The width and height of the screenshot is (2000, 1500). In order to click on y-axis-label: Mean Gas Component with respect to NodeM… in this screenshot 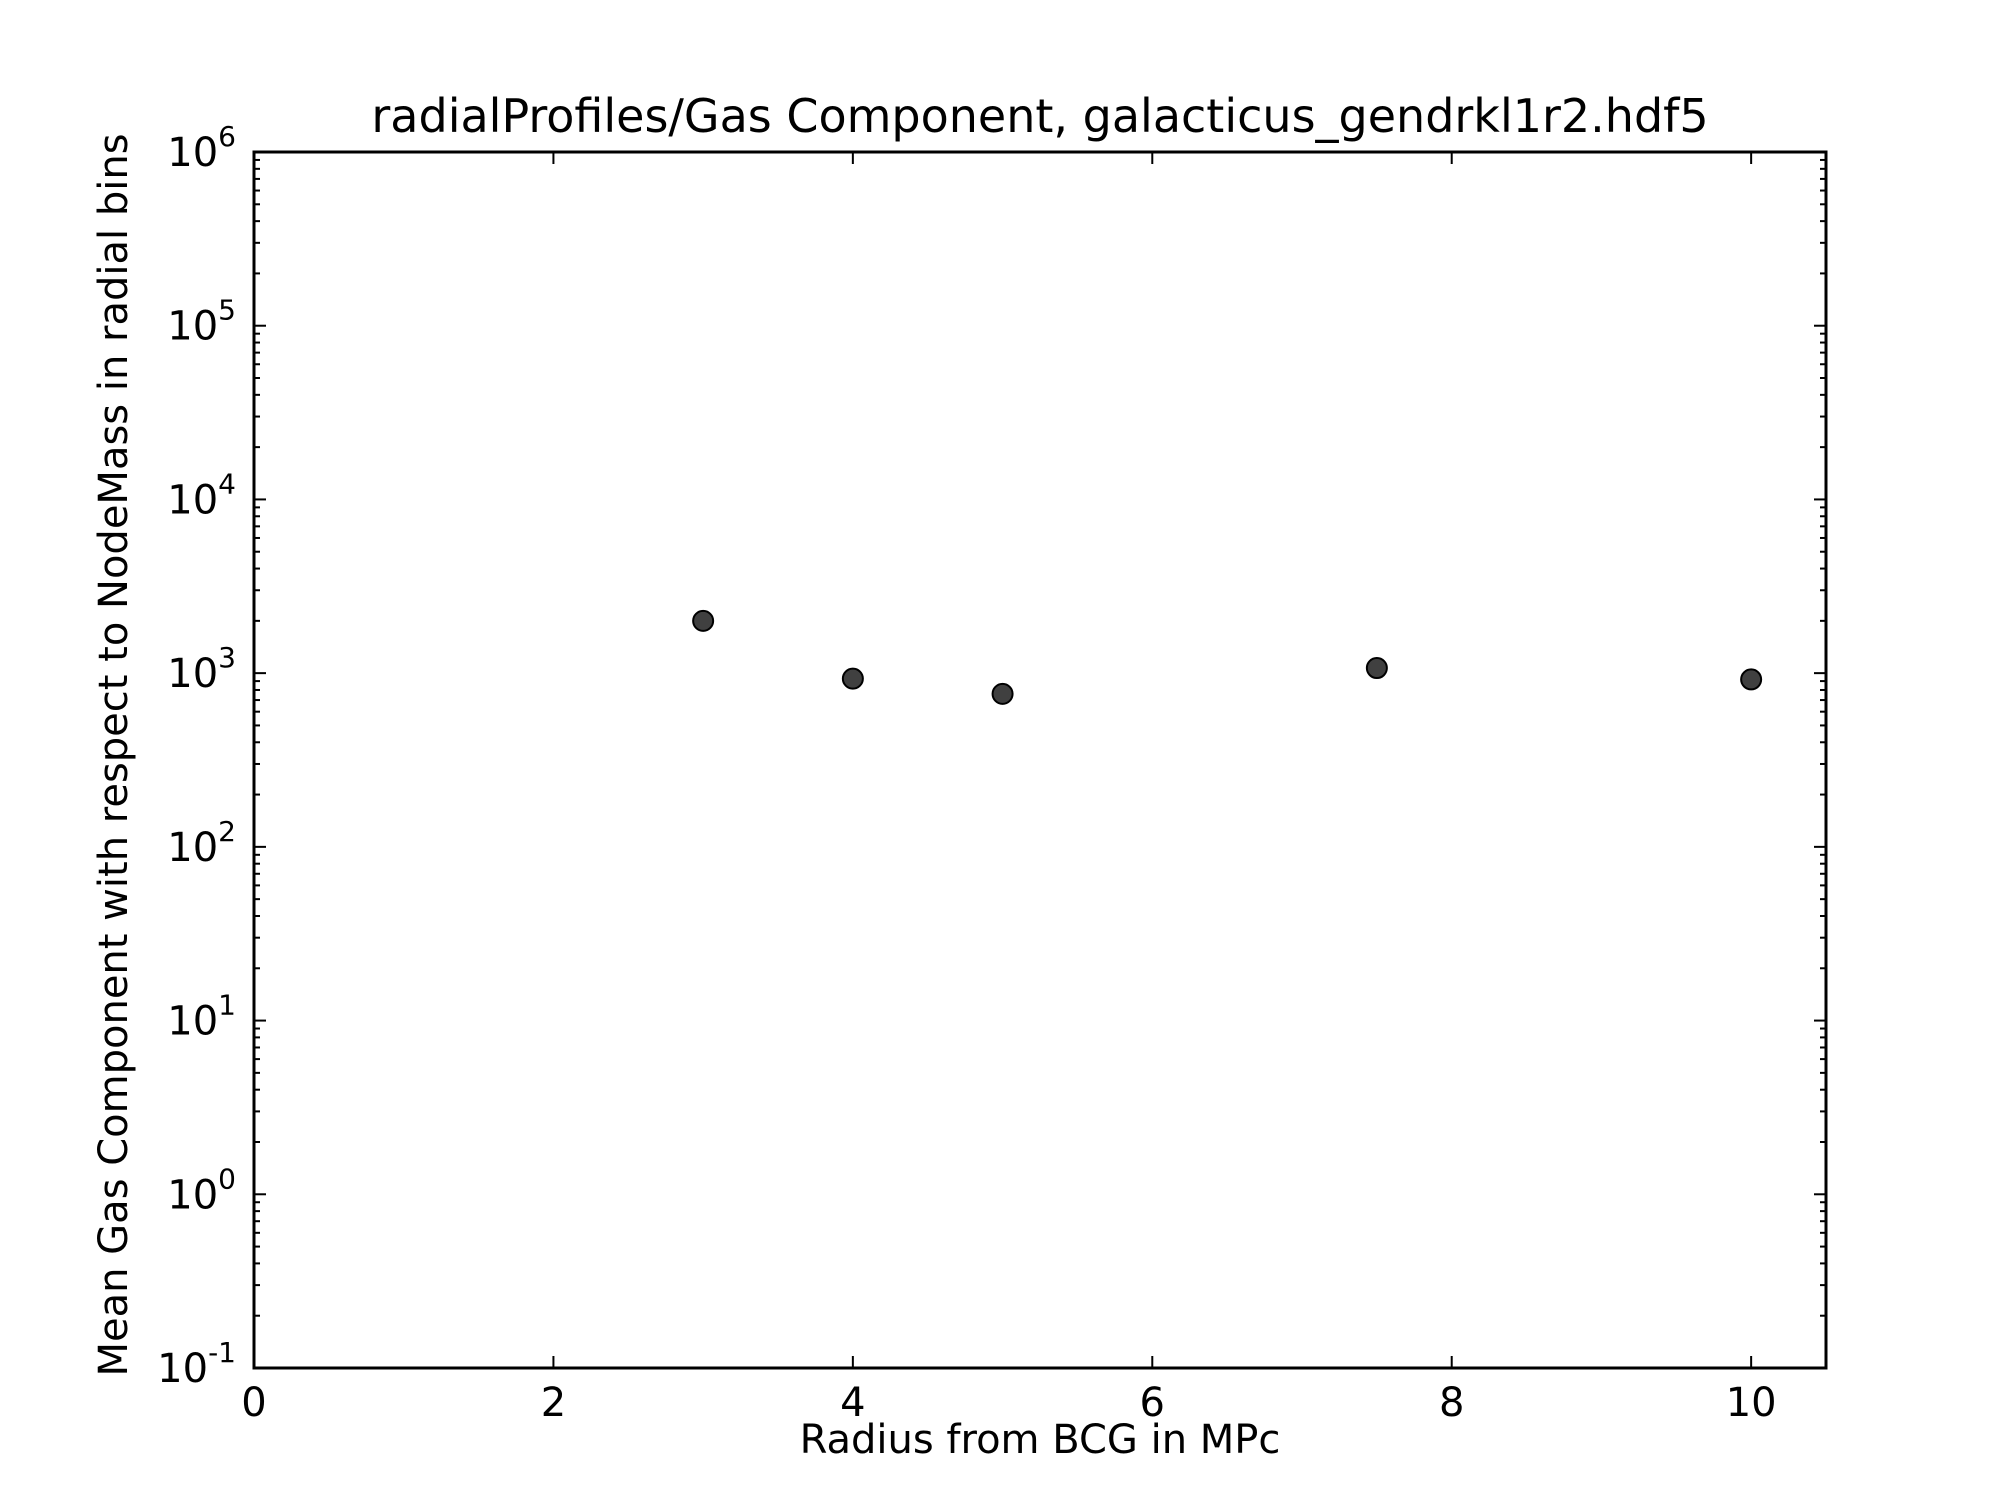, I will do `click(114, 754)`.